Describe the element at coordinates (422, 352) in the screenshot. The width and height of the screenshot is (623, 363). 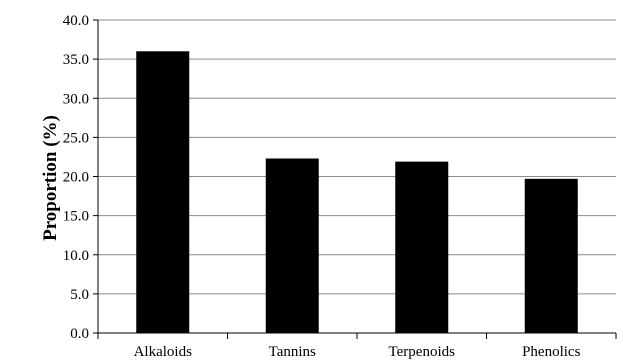
I see `x-tick-label-terpenoids: Terpenoids` at that location.